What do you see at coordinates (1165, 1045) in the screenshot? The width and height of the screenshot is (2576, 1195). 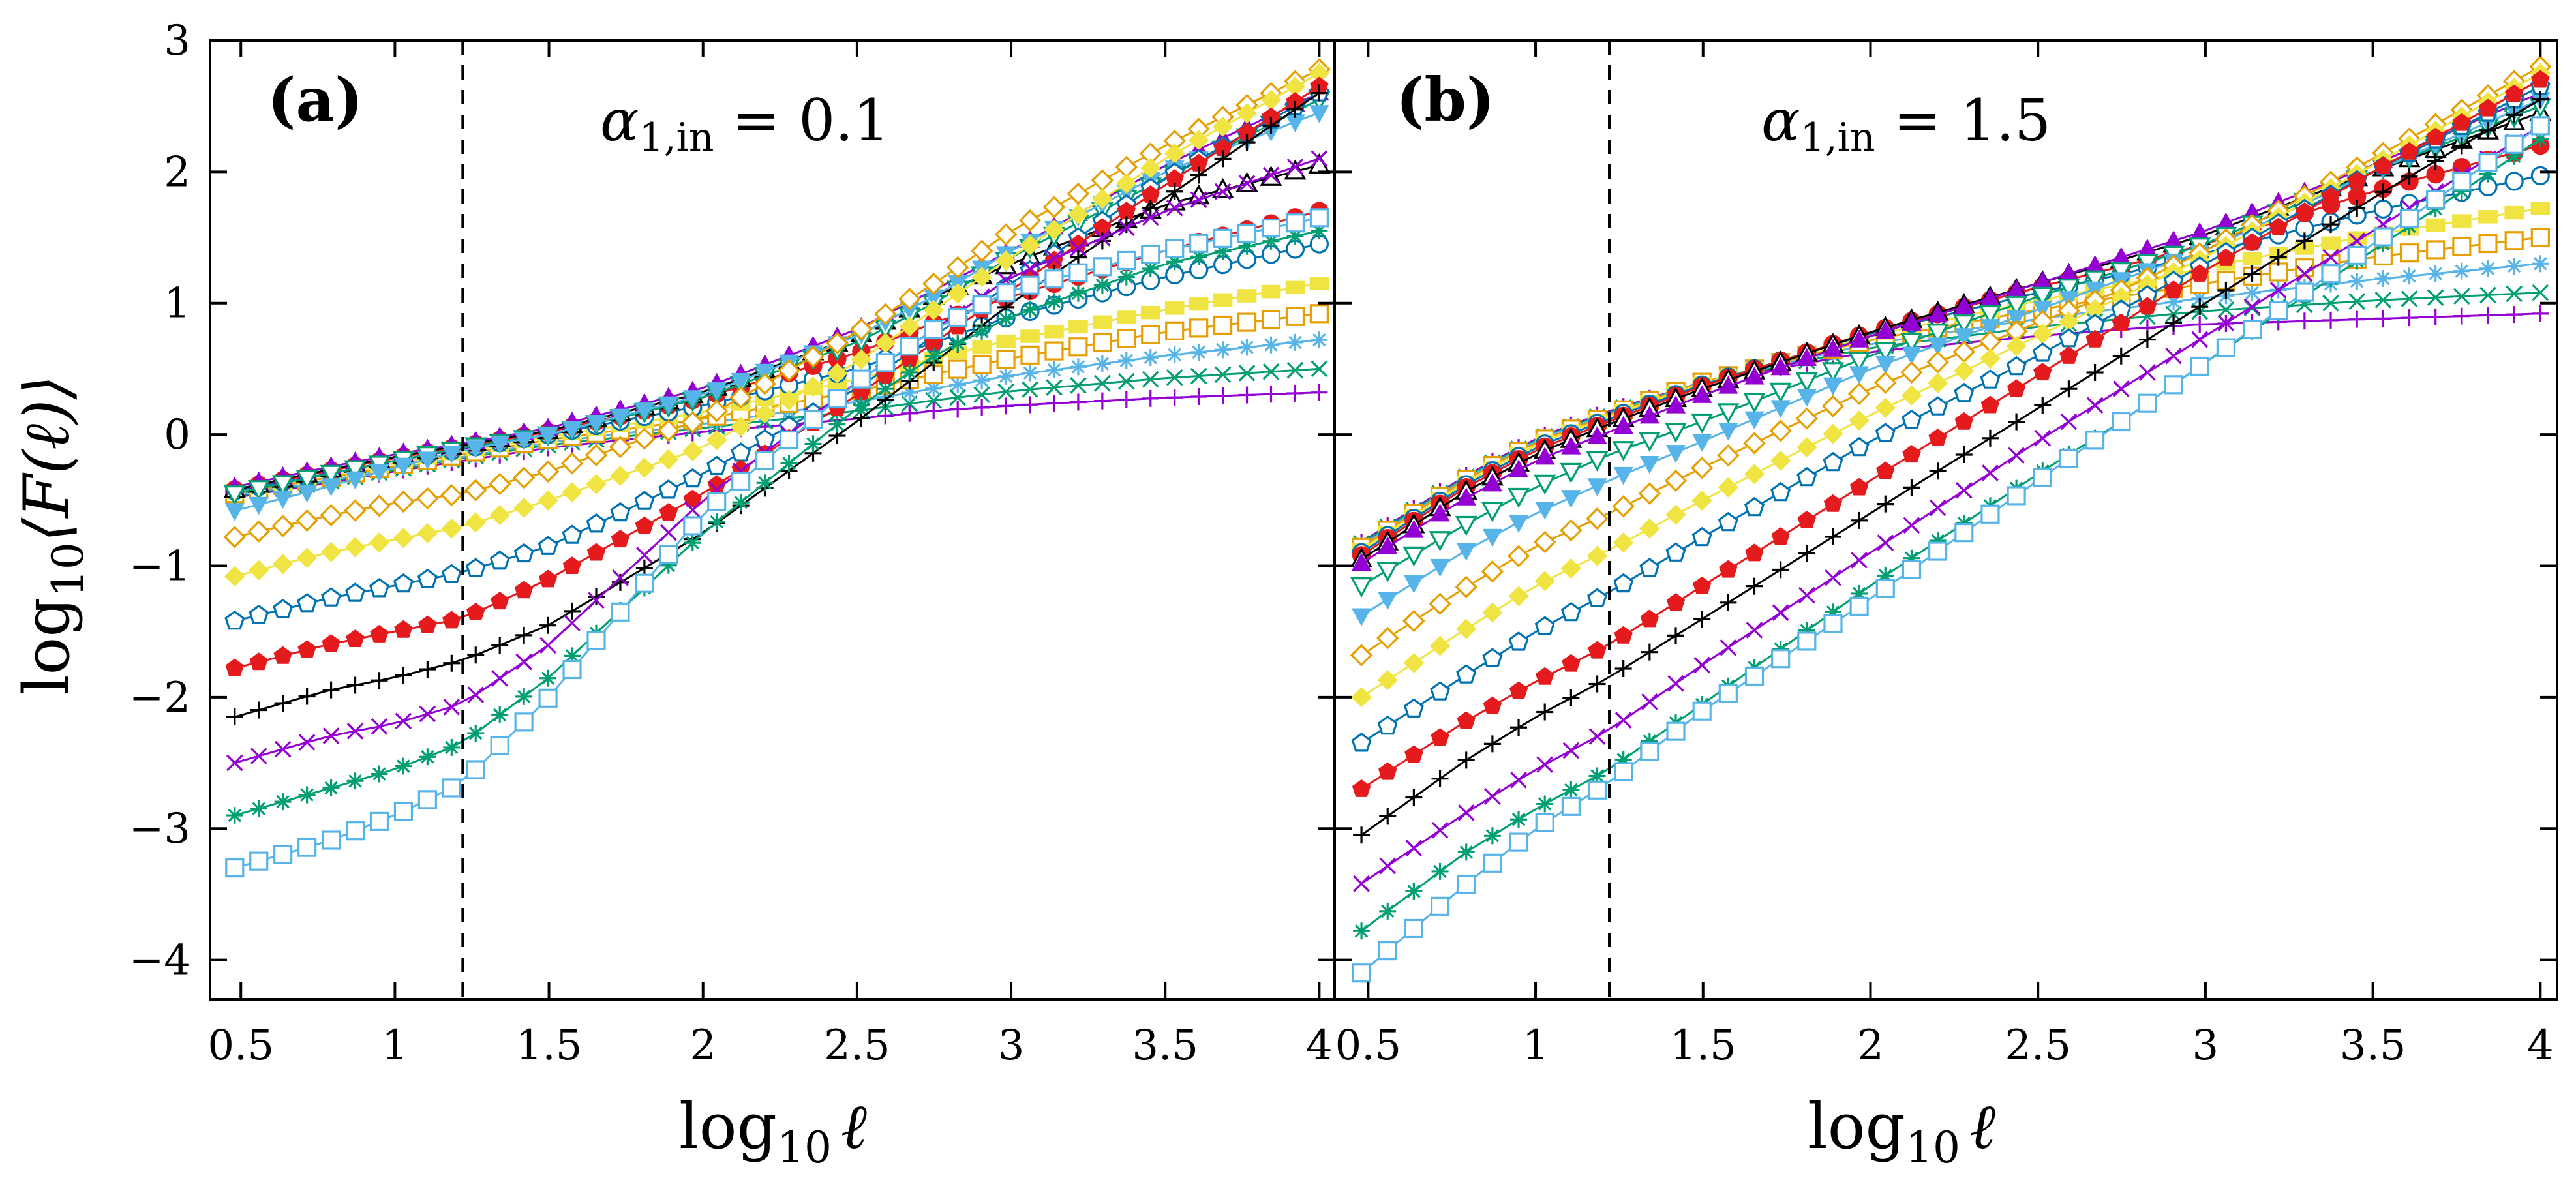 I see `panel-a-xtick-label-6: 3.5` at bounding box center [1165, 1045].